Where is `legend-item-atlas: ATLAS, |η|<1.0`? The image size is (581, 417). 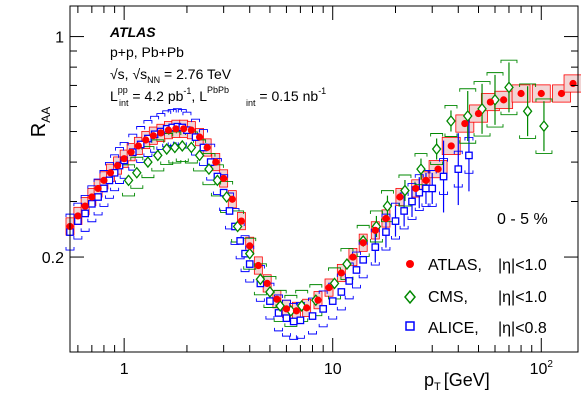 legend-item-atlas: ATLAS, |η|<1.0 is located at coordinates (476, 265).